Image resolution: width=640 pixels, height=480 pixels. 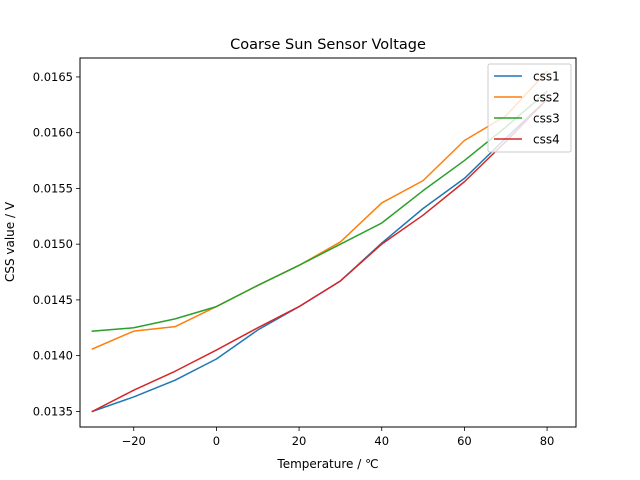 What do you see at coordinates (328, 45) in the screenshot?
I see `chart-title: Coarse Sun Sensor Voltage` at bounding box center [328, 45].